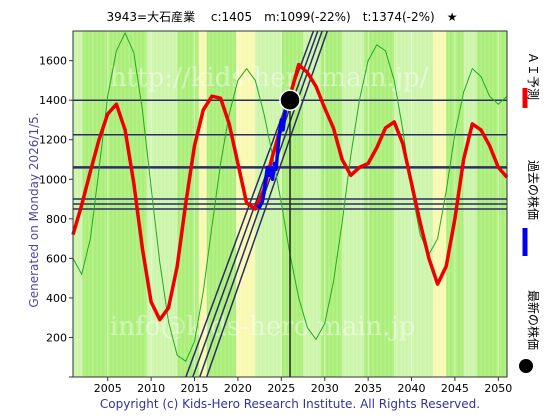  I want to click on legend-forecast-label: ＡＩ予測, so click(533, 76).